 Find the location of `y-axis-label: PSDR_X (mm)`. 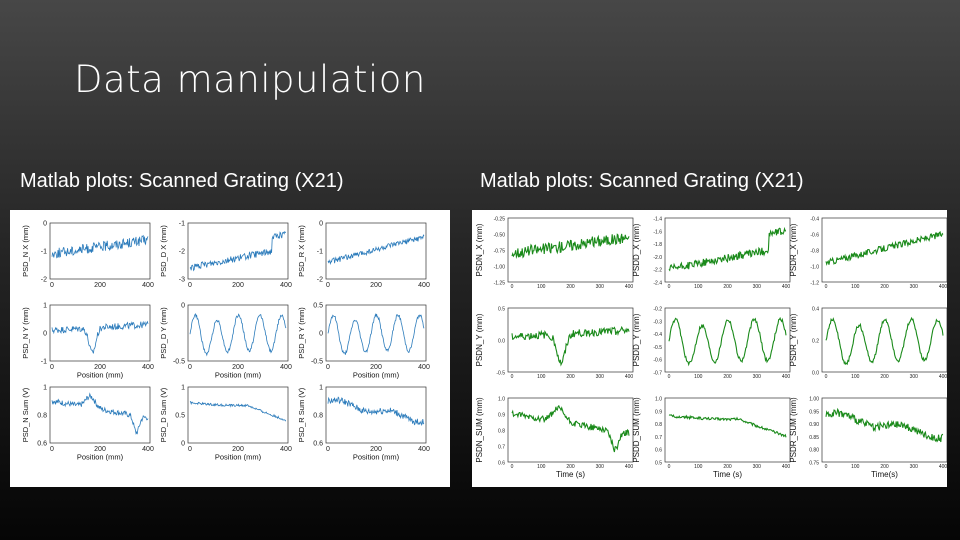

y-axis-label: PSDR_X (mm) is located at coordinates (793, 249).